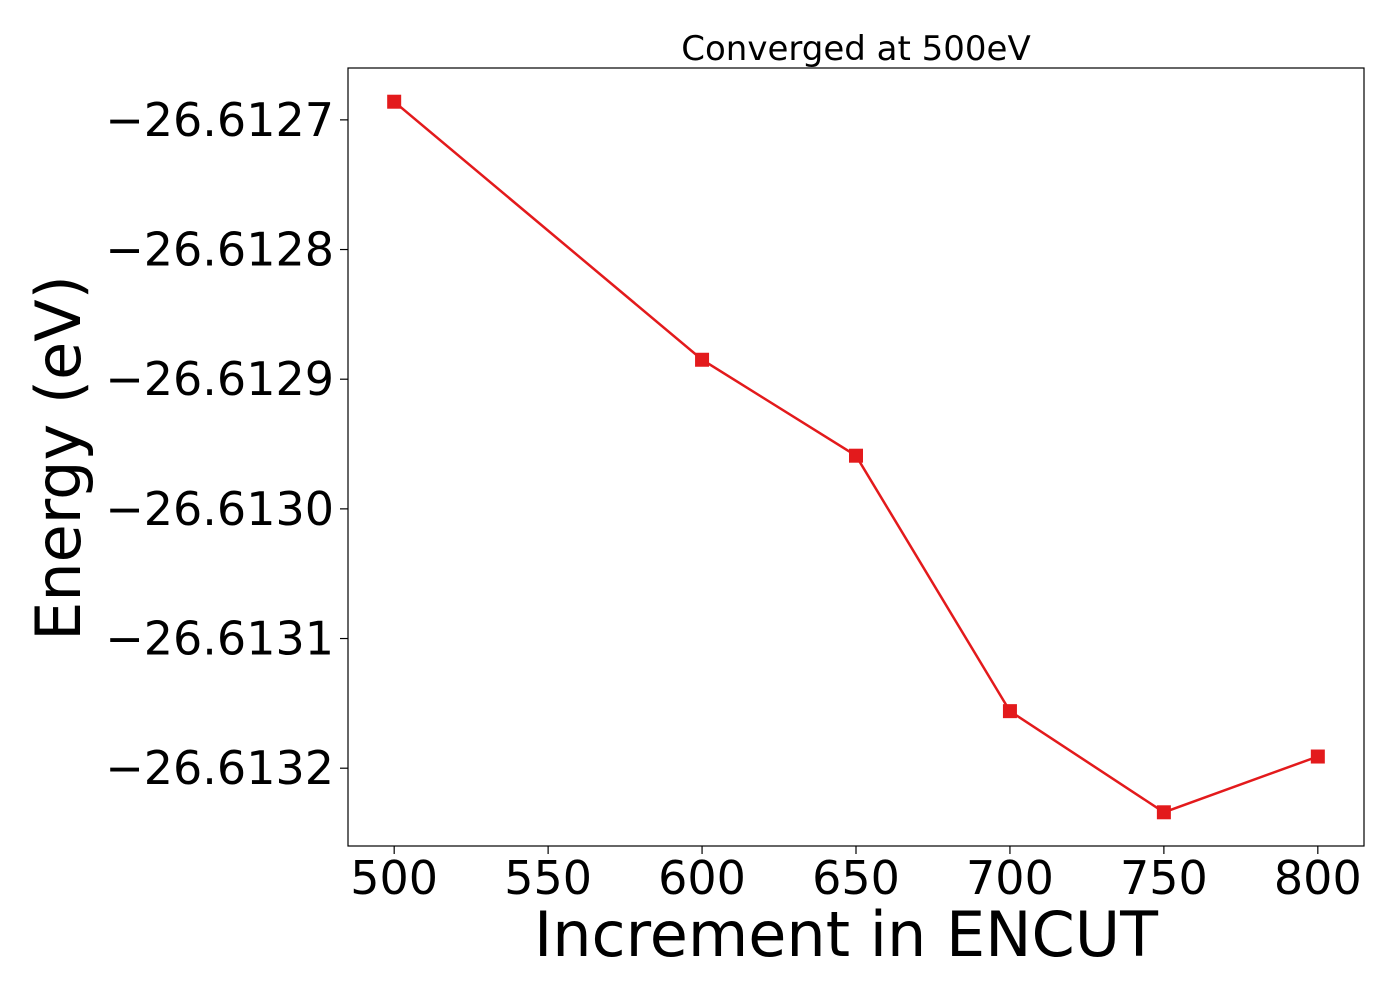 This screenshot has width=1400, height=1000. I want to click on x-tick-label: 750, so click(1164, 878).